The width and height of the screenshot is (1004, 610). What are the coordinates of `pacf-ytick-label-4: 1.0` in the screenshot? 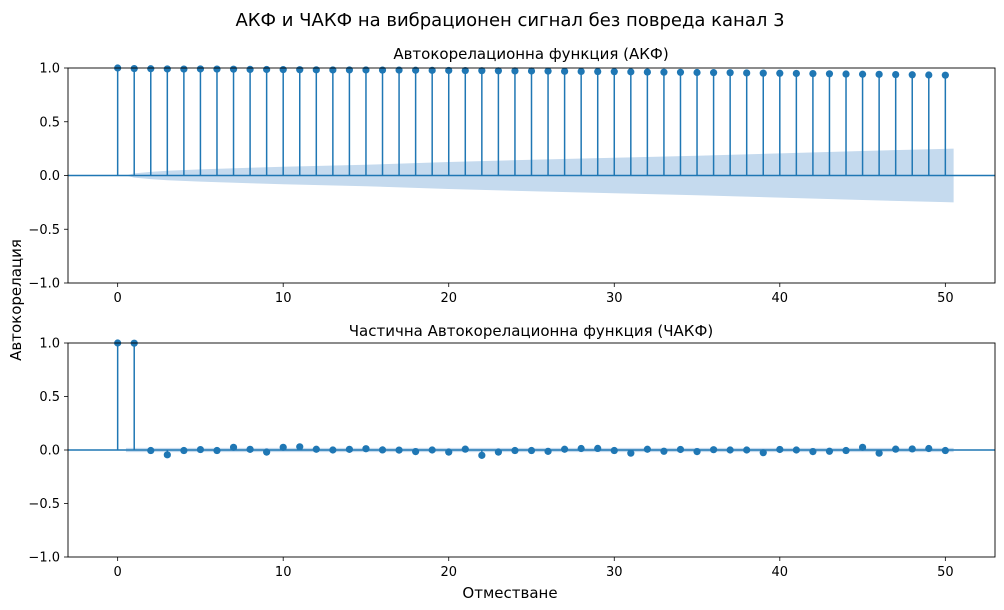 It's located at (49, 344).